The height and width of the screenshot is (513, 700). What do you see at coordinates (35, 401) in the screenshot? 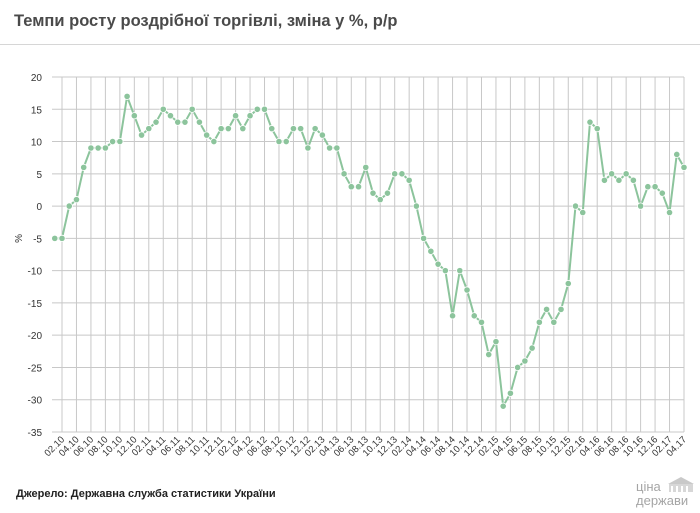
I see `y-tick-label: -30` at bounding box center [35, 401].